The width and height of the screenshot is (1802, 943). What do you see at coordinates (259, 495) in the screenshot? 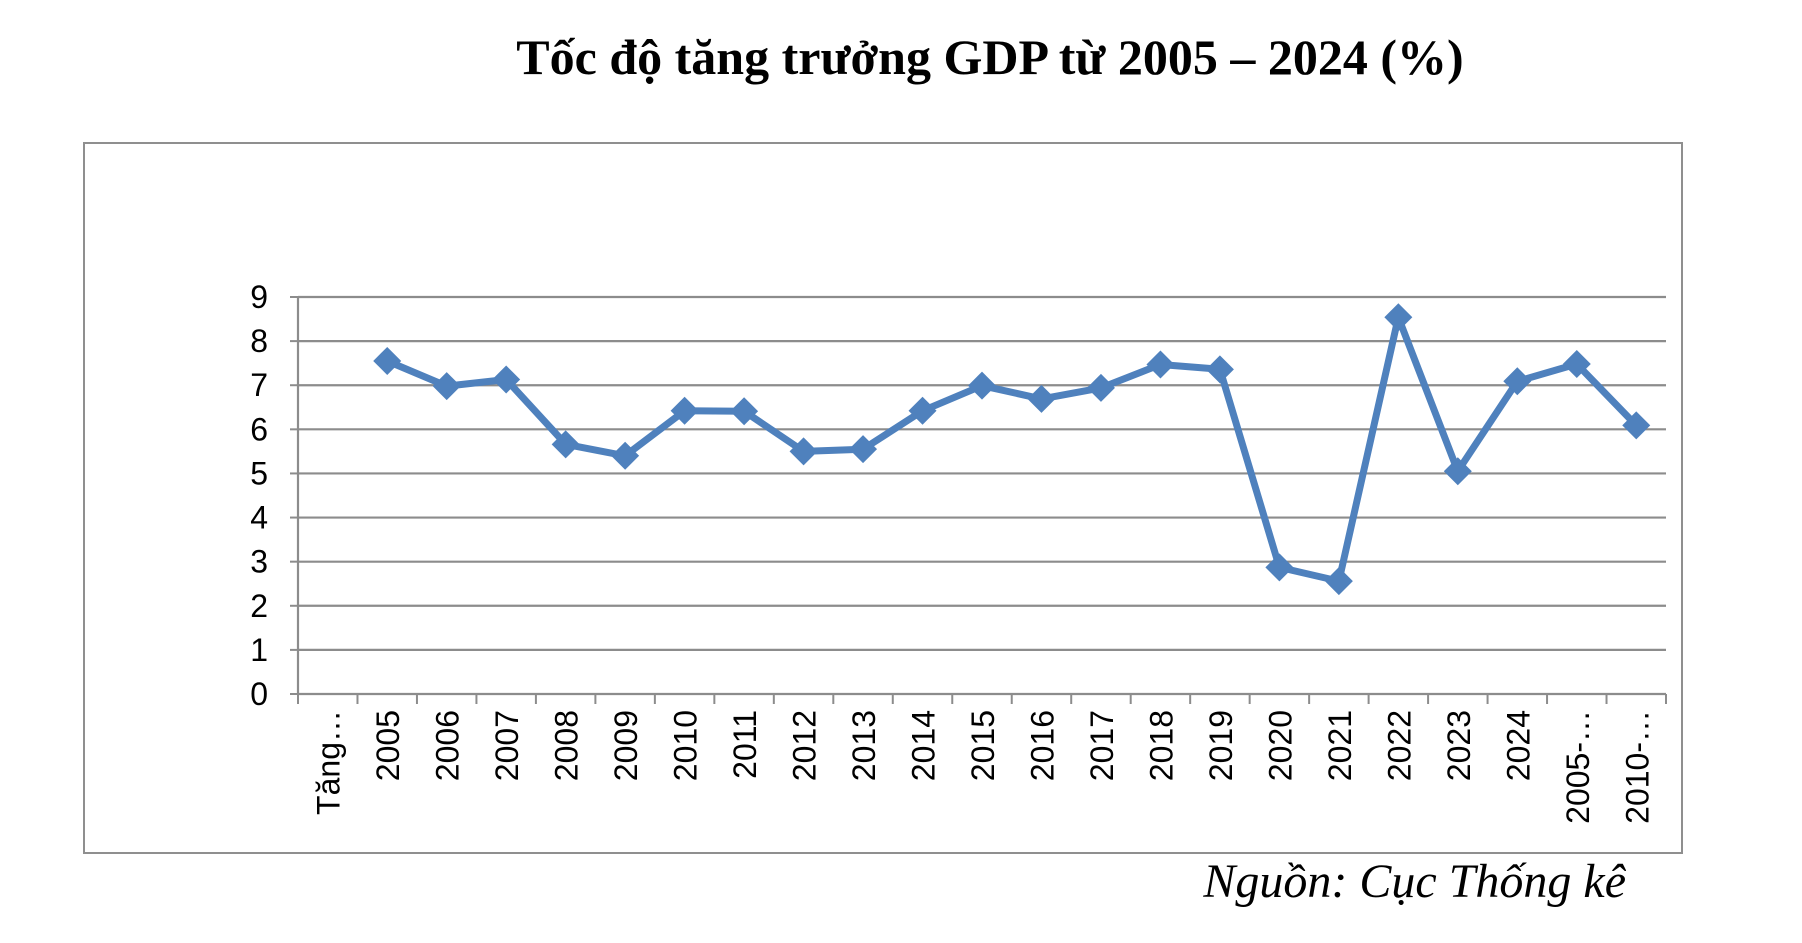
I see `y-axis-tick-labels: 0 1 2 3 4 5 6 7 8 9` at bounding box center [259, 495].